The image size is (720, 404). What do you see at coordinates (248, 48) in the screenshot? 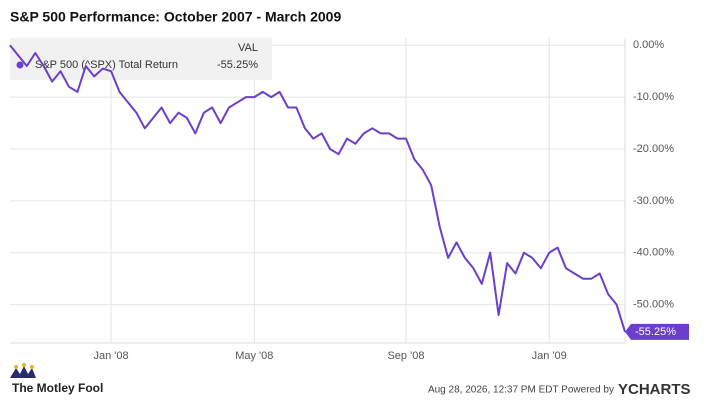
I see `legend-header: VAL` at bounding box center [248, 48].